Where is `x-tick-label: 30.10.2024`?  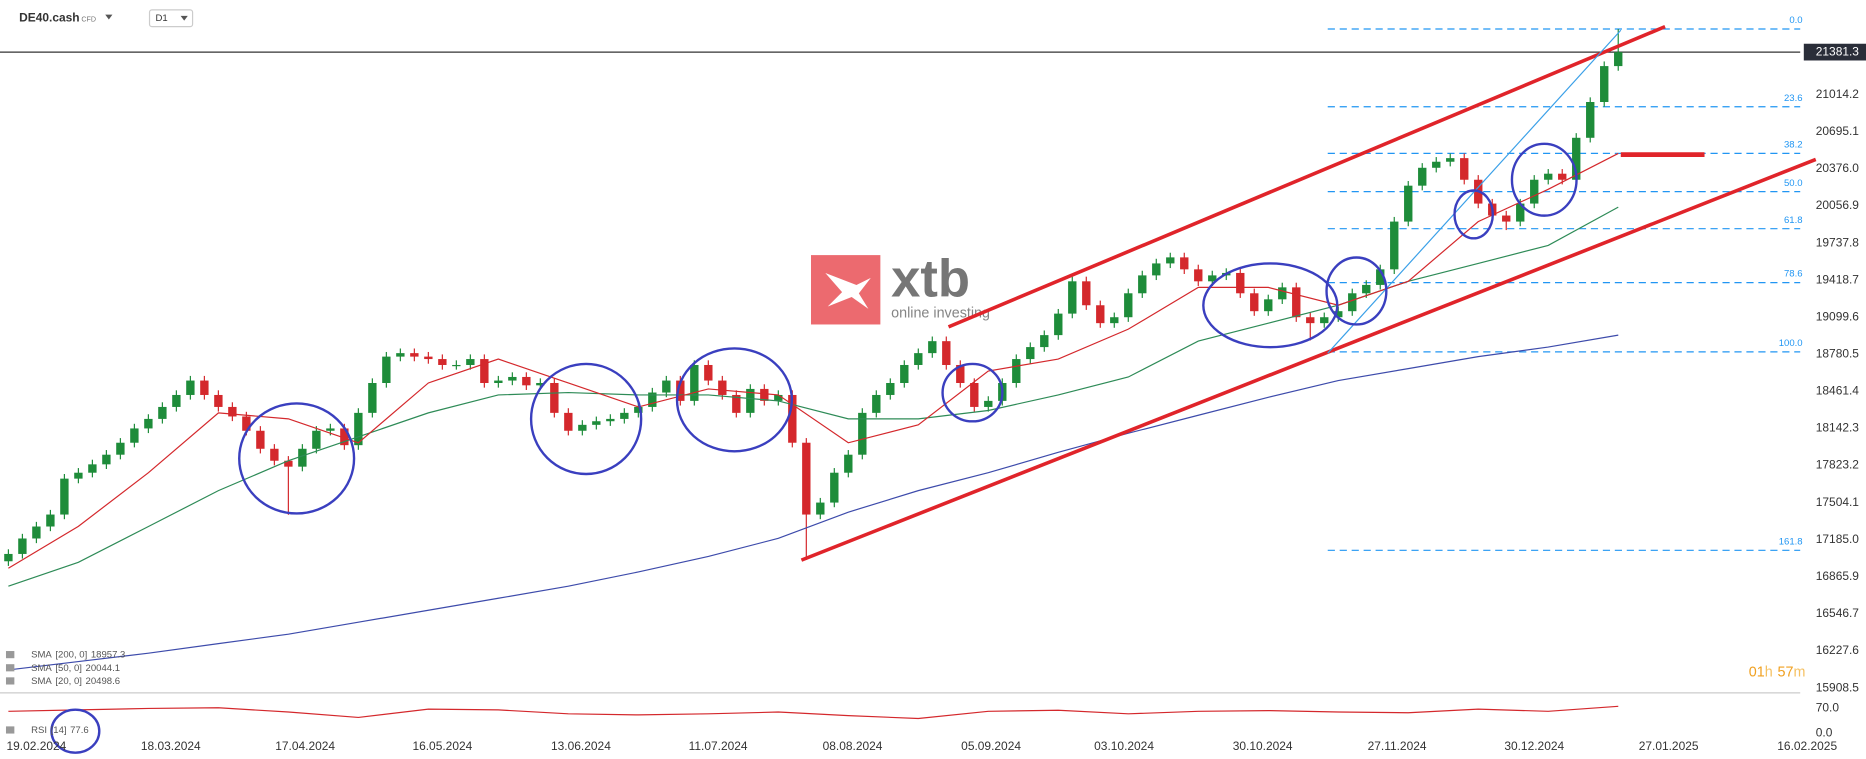 x-tick-label: 30.10.2024 is located at coordinates (1263, 746).